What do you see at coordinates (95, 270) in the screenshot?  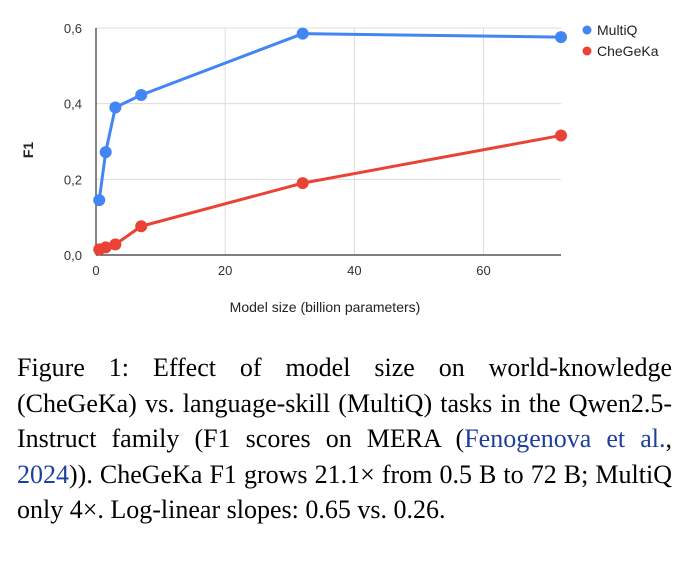 I see `x-tick-label: 0` at bounding box center [95, 270].